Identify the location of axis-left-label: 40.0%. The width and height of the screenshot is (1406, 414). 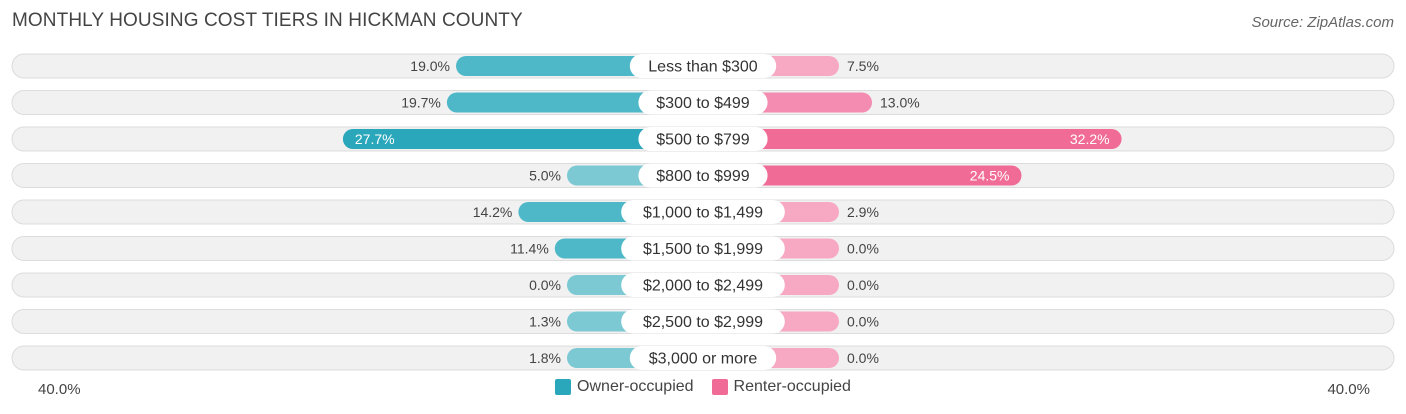
(59, 389).